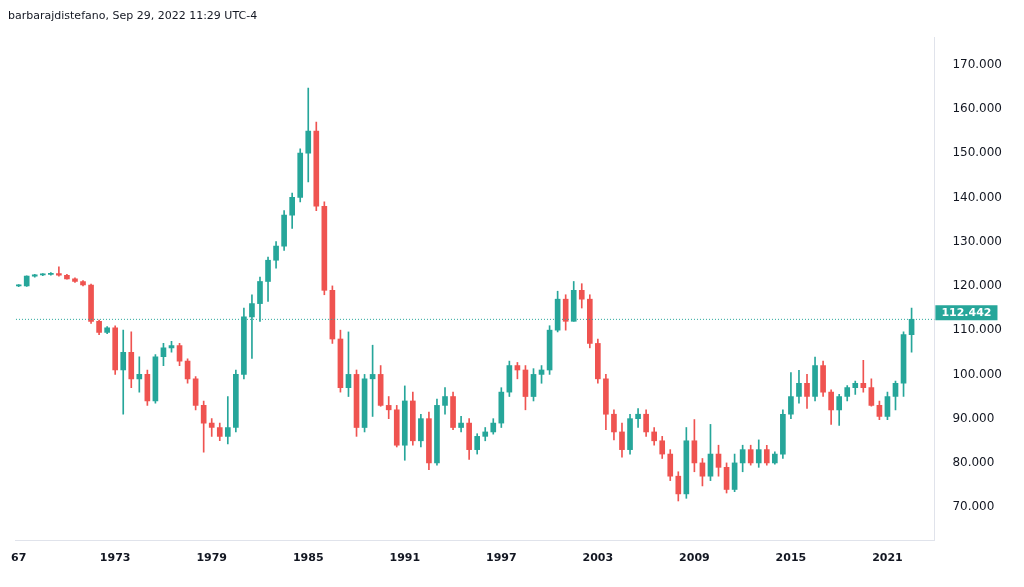 The height and width of the screenshot is (587, 1024). Describe the element at coordinates (973, 417) in the screenshot. I see `y-tick-label: 90.000` at that location.